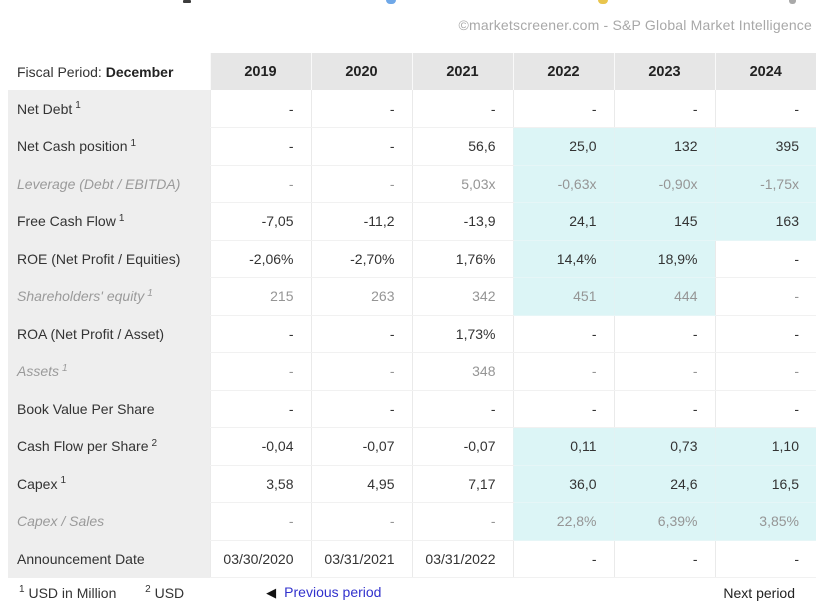 The width and height of the screenshot is (820, 613). I want to click on next-period-link: Next period, so click(759, 592).